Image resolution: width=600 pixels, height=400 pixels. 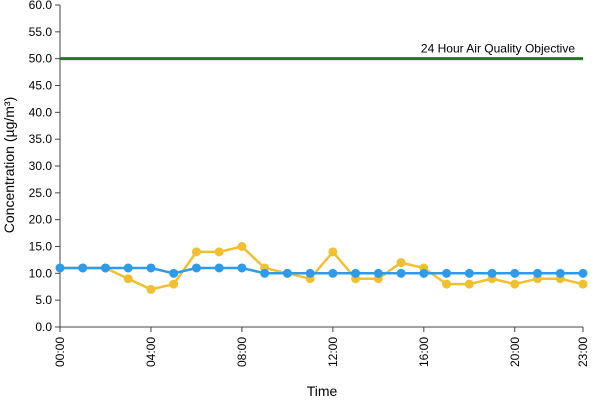 I want to click on y-tick-label: 55.0, so click(x=41, y=32).